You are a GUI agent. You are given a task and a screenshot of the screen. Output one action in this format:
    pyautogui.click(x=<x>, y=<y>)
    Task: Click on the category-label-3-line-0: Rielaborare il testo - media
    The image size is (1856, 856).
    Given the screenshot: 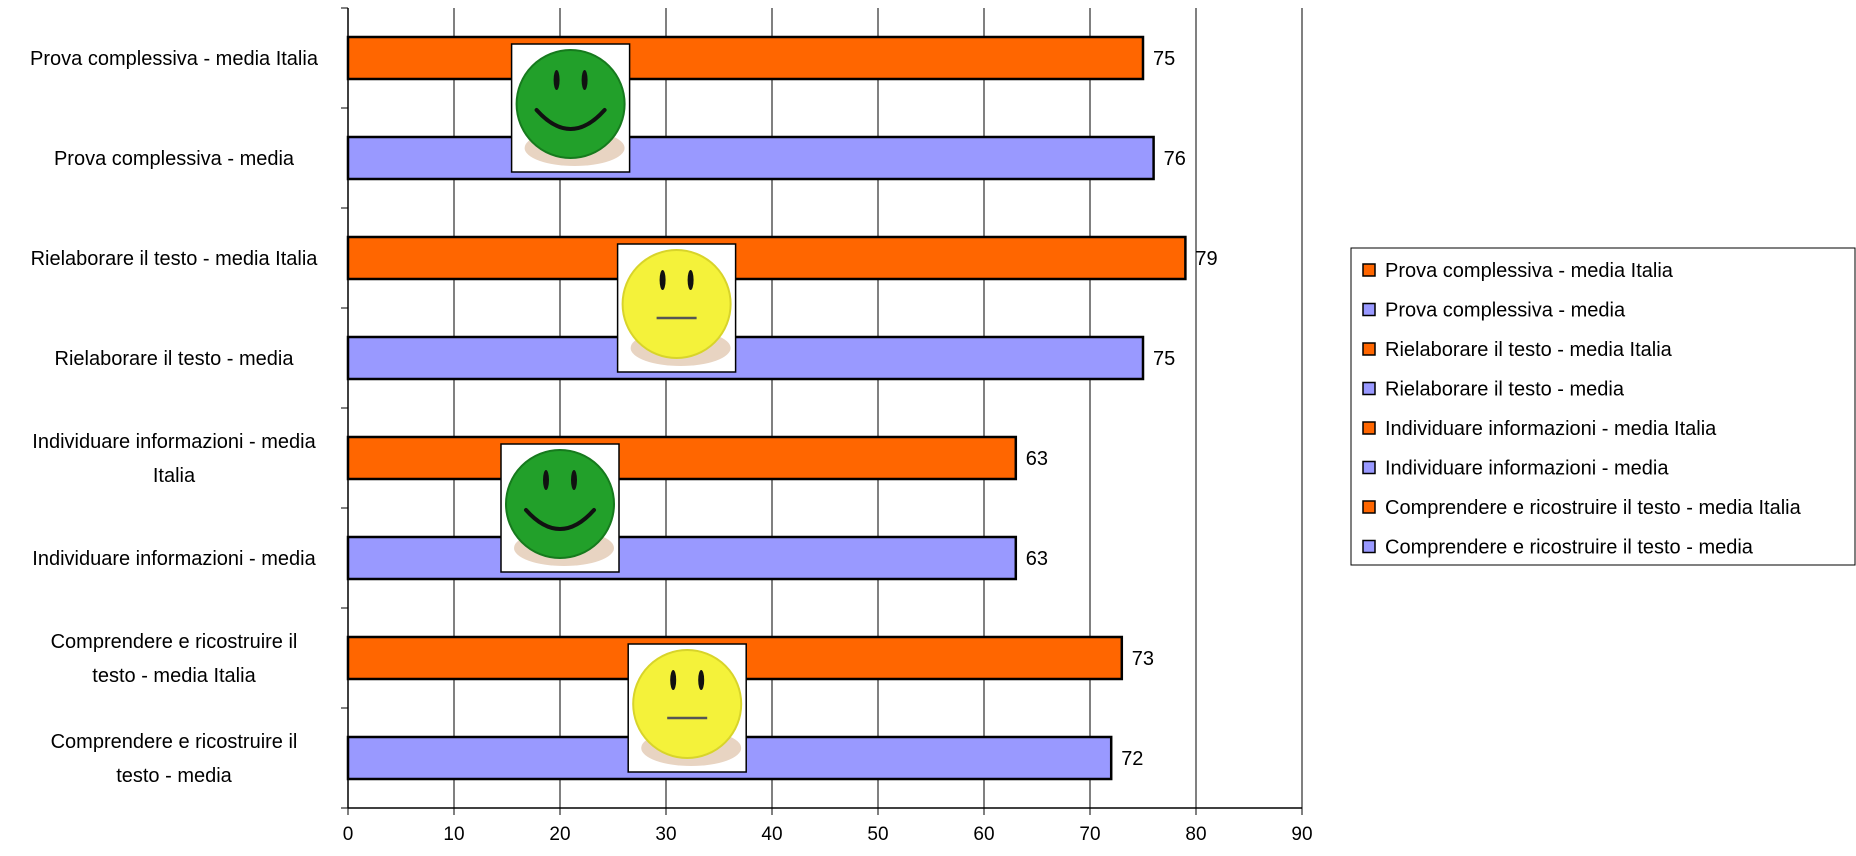 What is the action you would take?
    pyautogui.click(x=175, y=359)
    